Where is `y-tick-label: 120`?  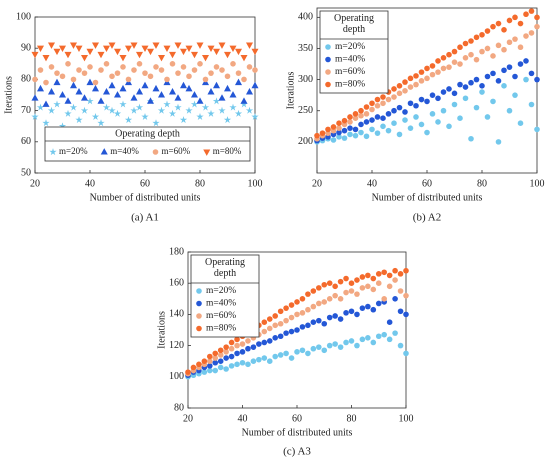 y-tick-label: 120 is located at coordinates (176, 345).